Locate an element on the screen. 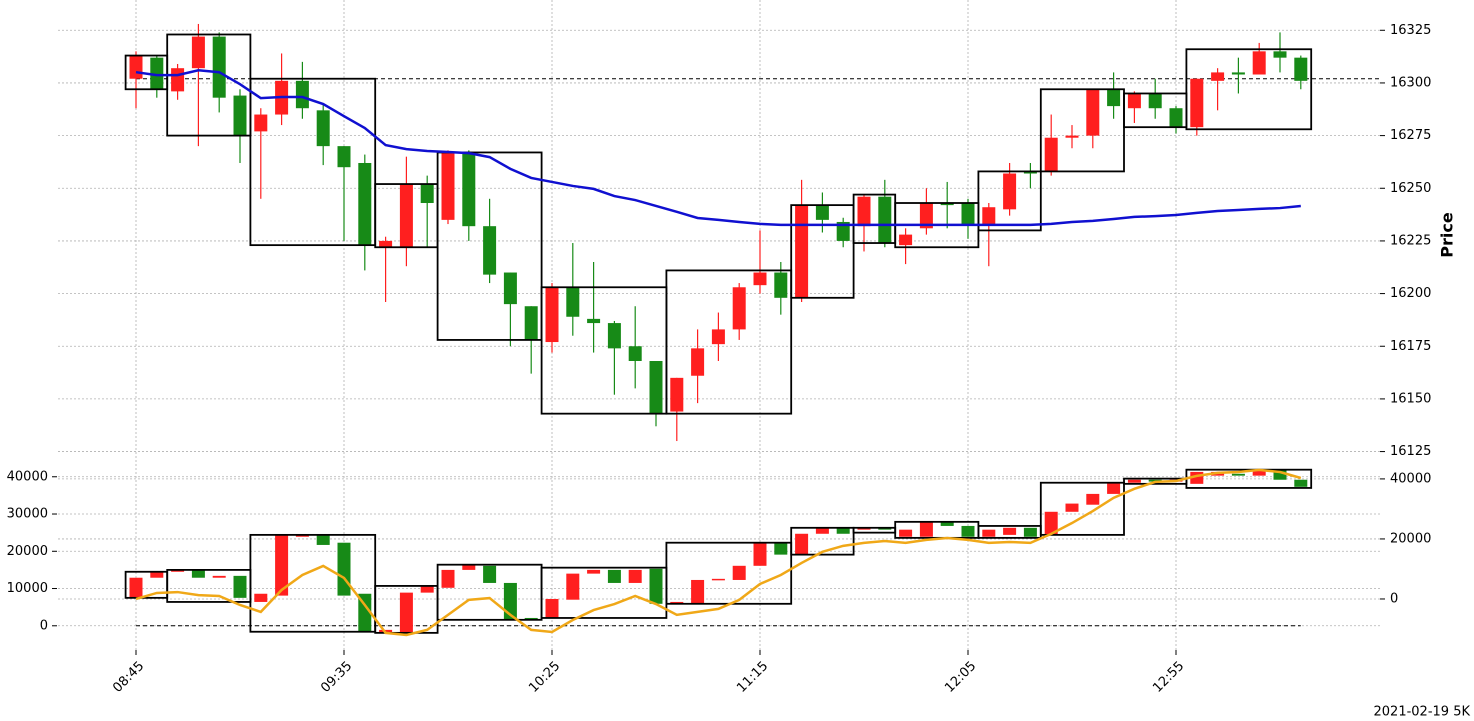 This screenshot has width=1474, height=721. x-tick-label: 12:55 is located at coordinates (1168, 677).